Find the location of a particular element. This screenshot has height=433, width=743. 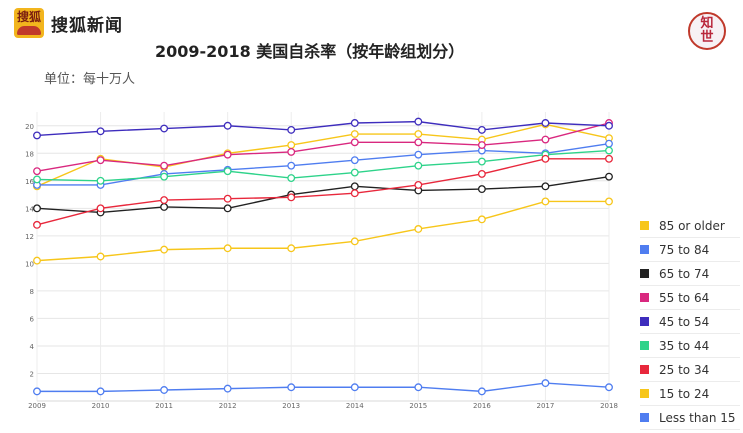

badge-char-2: 世 is located at coordinates (707, 37).